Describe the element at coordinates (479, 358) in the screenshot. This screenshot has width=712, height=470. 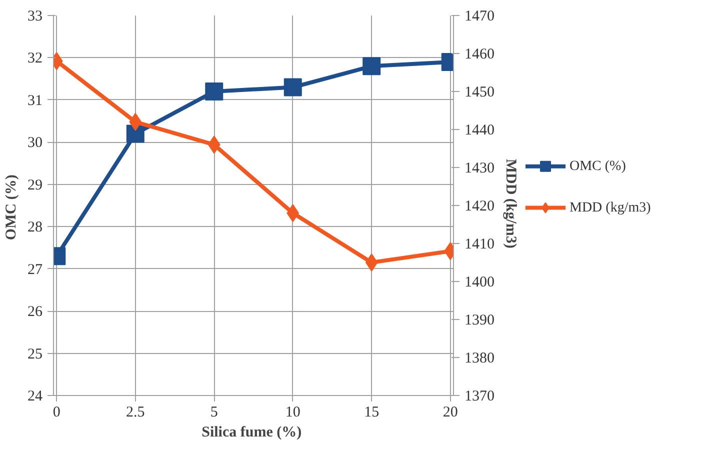
I see `y2-tick-label: 1380` at that location.